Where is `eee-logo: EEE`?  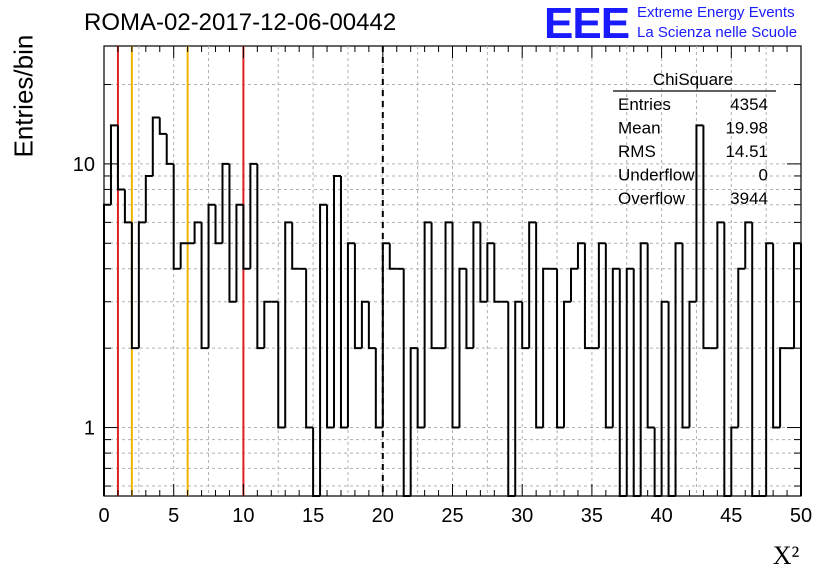
eee-logo: EEE is located at coordinates (587, 24).